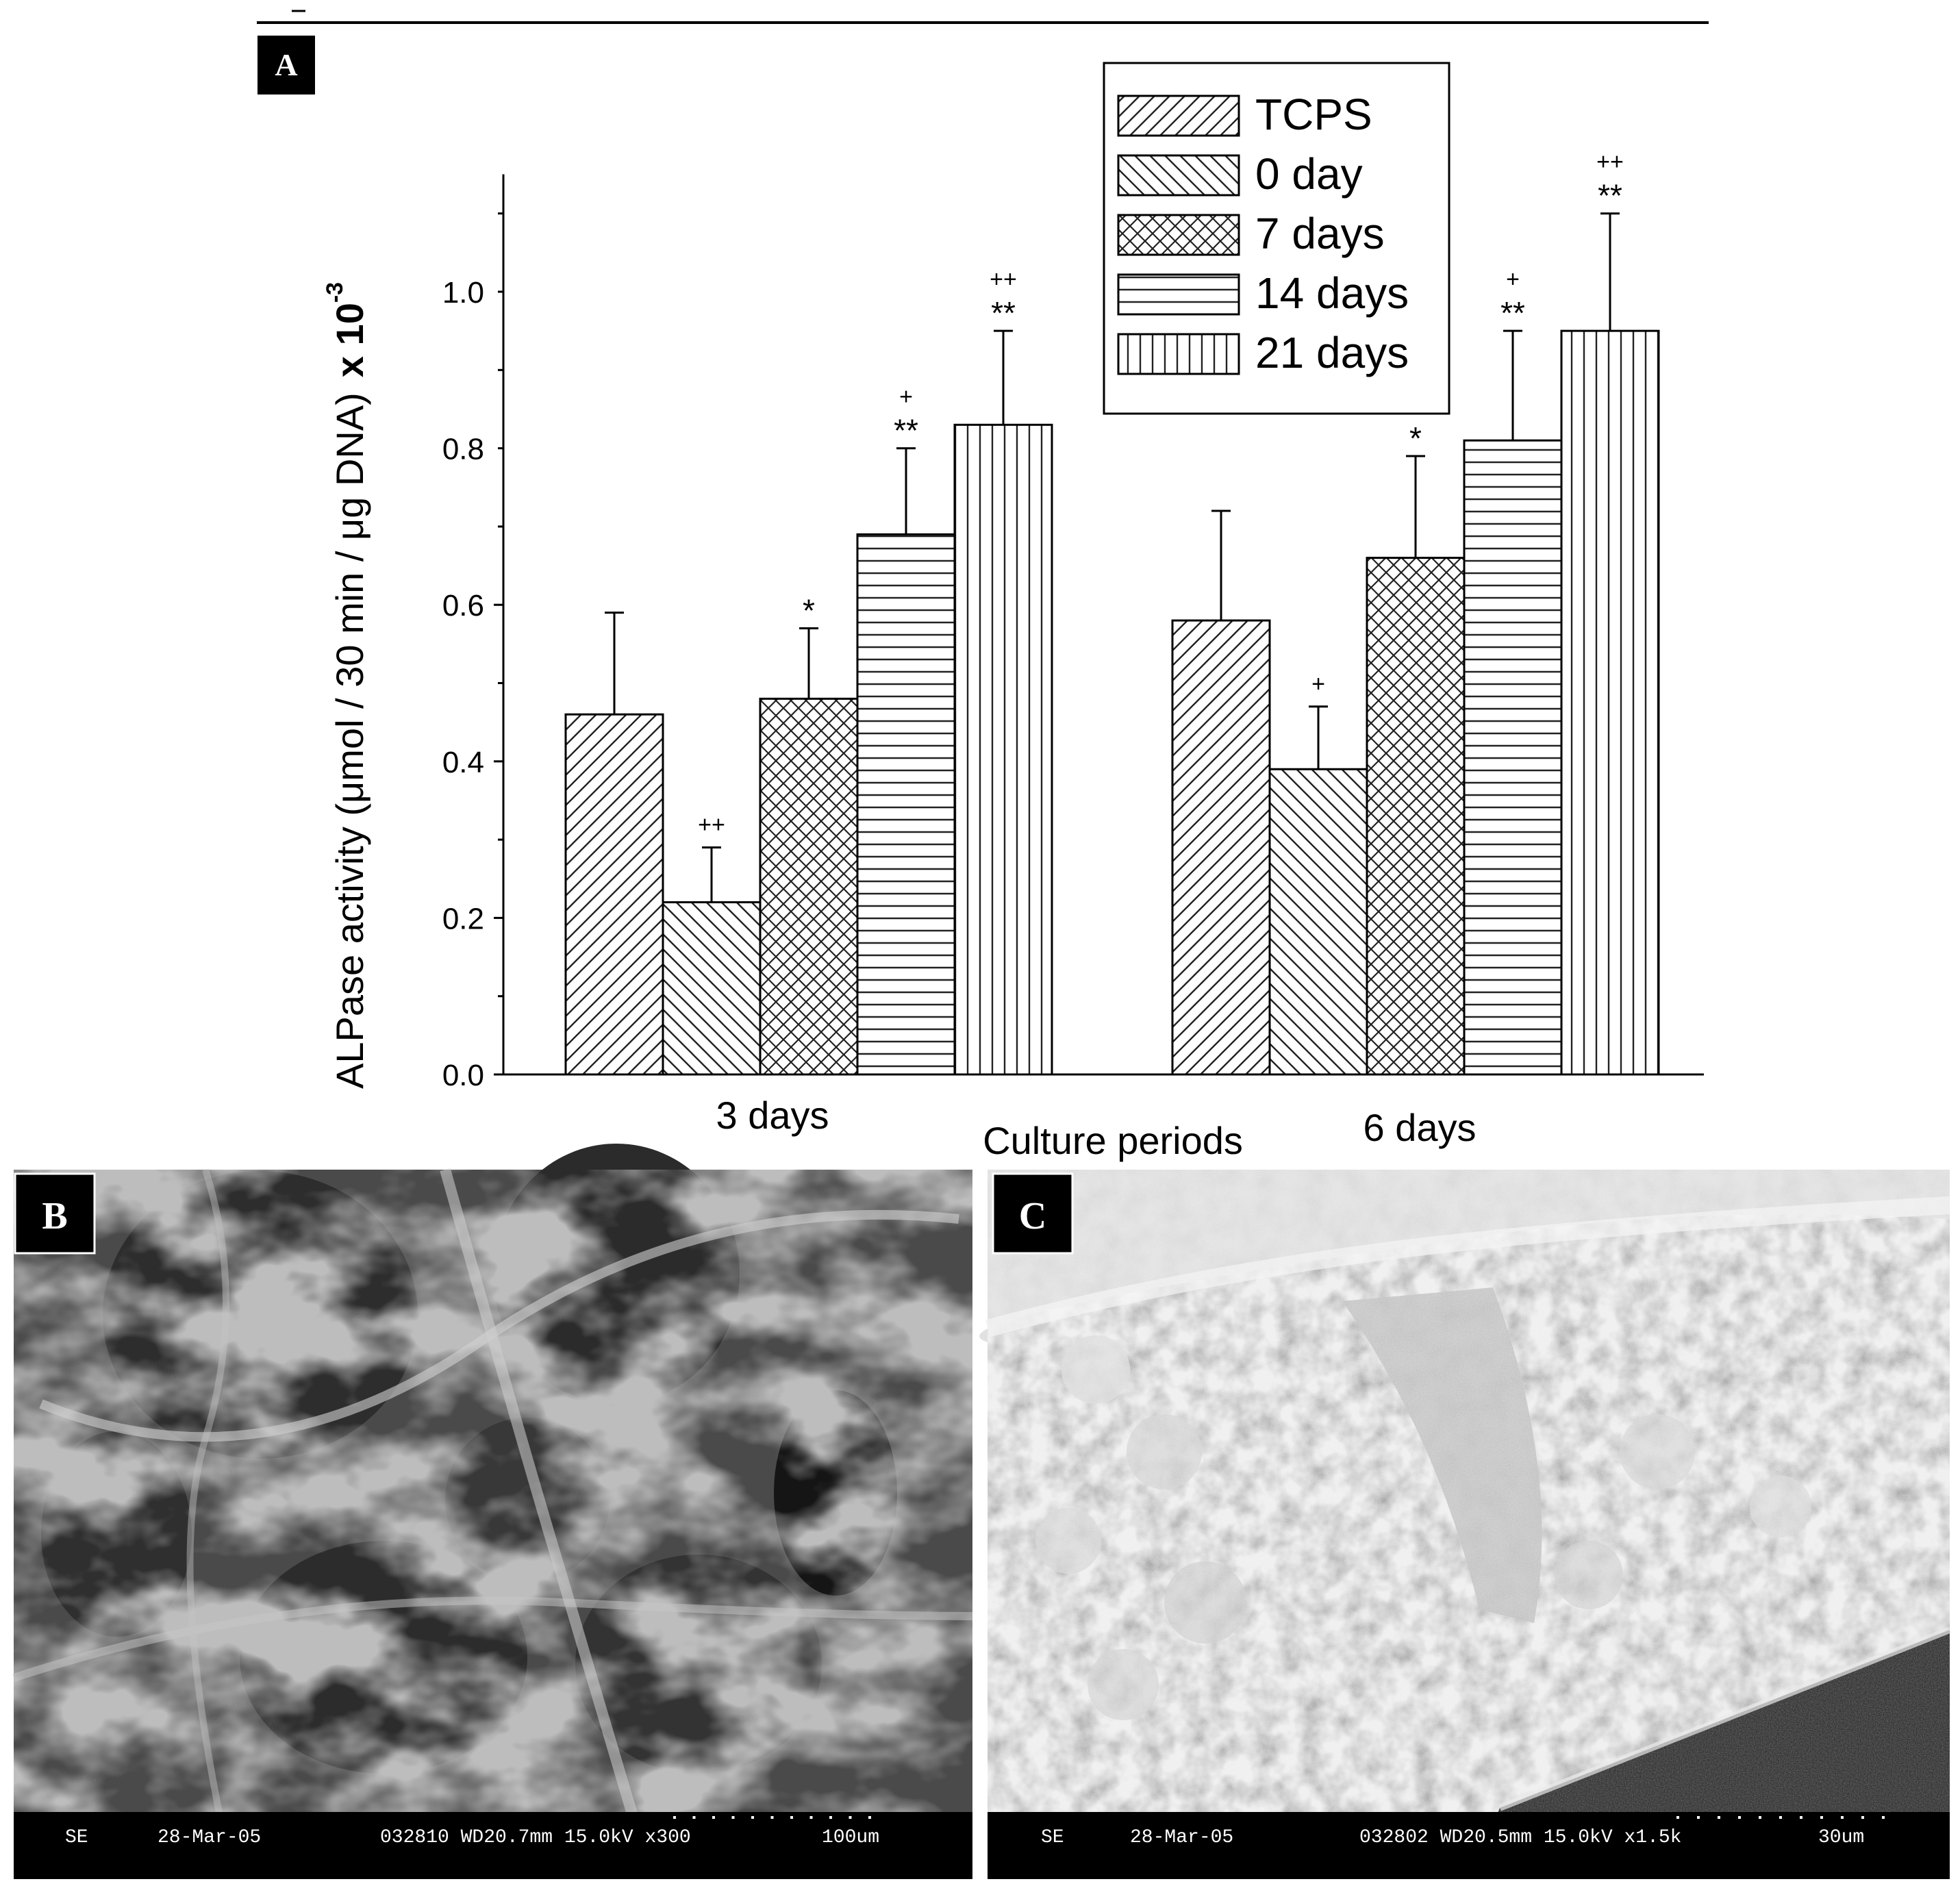 This screenshot has width=1960, height=1888. What do you see at coordinates (1320, 234) in the screenshot?
I see `legend-label: 7 days` at bounding box center [1320, 234].